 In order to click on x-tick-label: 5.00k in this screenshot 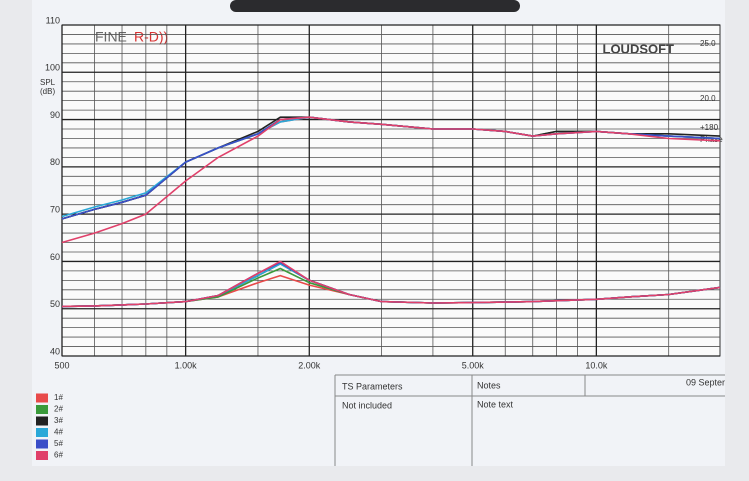, I will do `click(473, 365)`.